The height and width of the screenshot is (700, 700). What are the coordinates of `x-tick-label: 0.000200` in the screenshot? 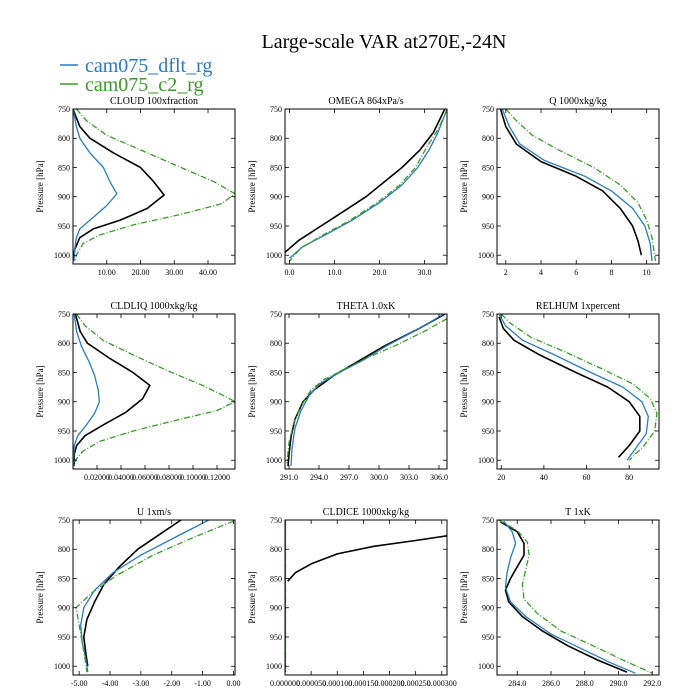 It's located at (390, 683).